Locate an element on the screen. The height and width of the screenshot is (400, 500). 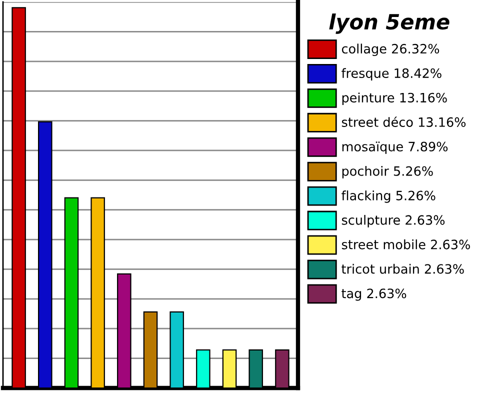
legend-label: fresque 18.42% is located at coordinates (392, 74).